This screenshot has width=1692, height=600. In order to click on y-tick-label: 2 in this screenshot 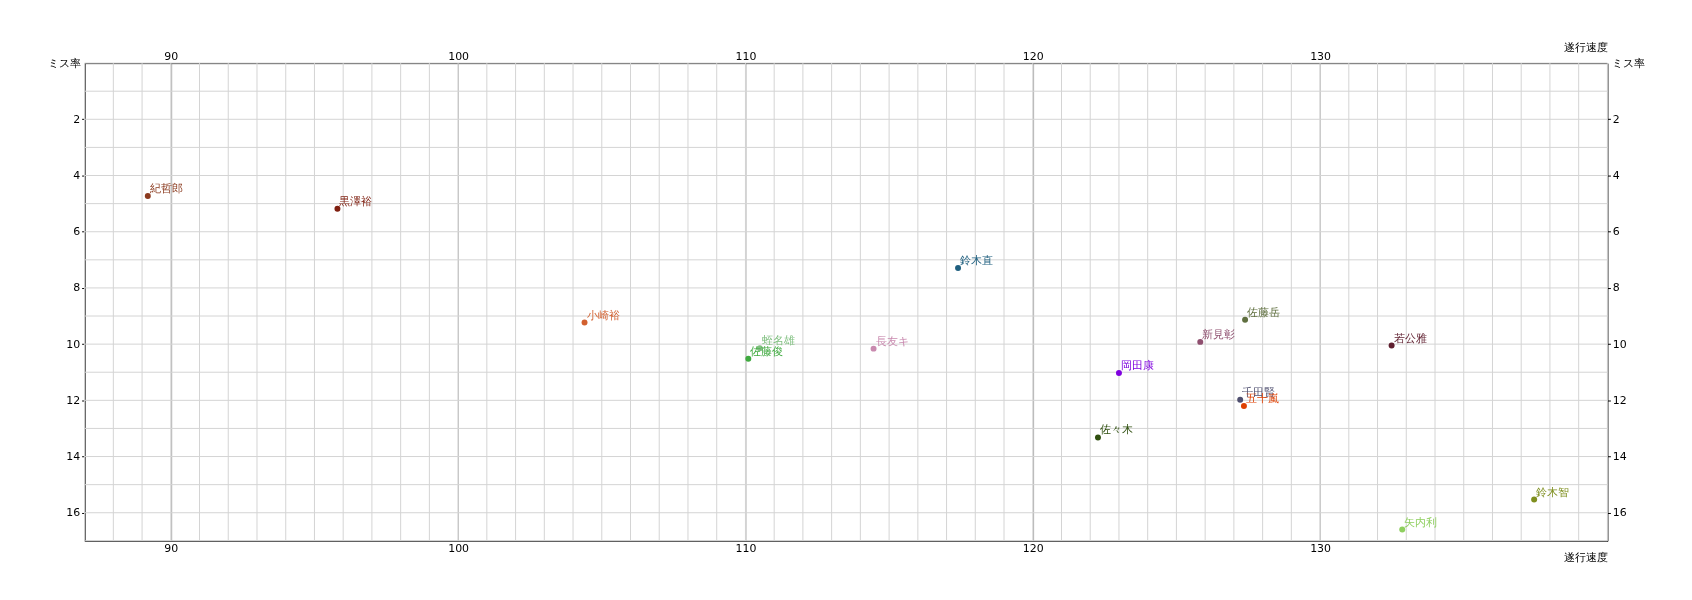, I will do `click(77, 119)`.